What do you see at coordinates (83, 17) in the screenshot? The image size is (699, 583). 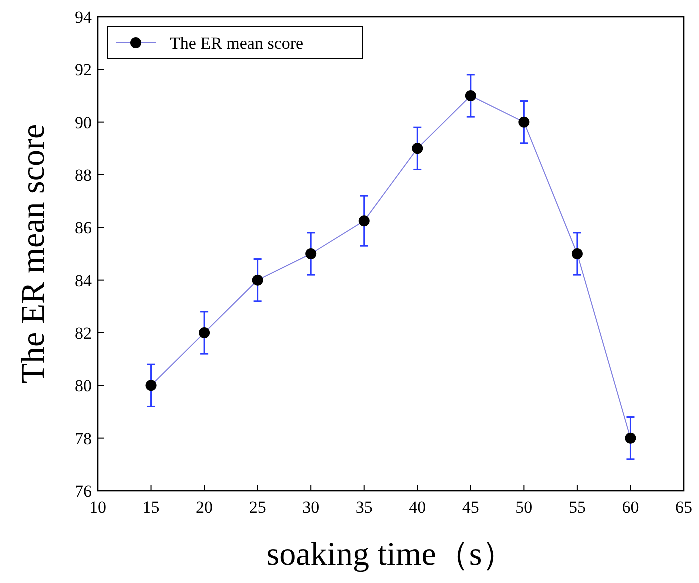 I see `y-tick-label: 94` at bounding box center [83, 17].